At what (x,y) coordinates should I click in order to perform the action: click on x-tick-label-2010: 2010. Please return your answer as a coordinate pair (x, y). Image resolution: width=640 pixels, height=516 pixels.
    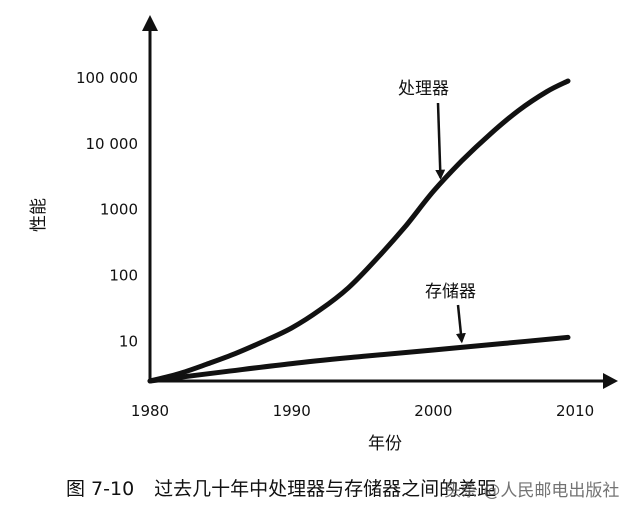
    Looking at the image, I should click on (575, 411).